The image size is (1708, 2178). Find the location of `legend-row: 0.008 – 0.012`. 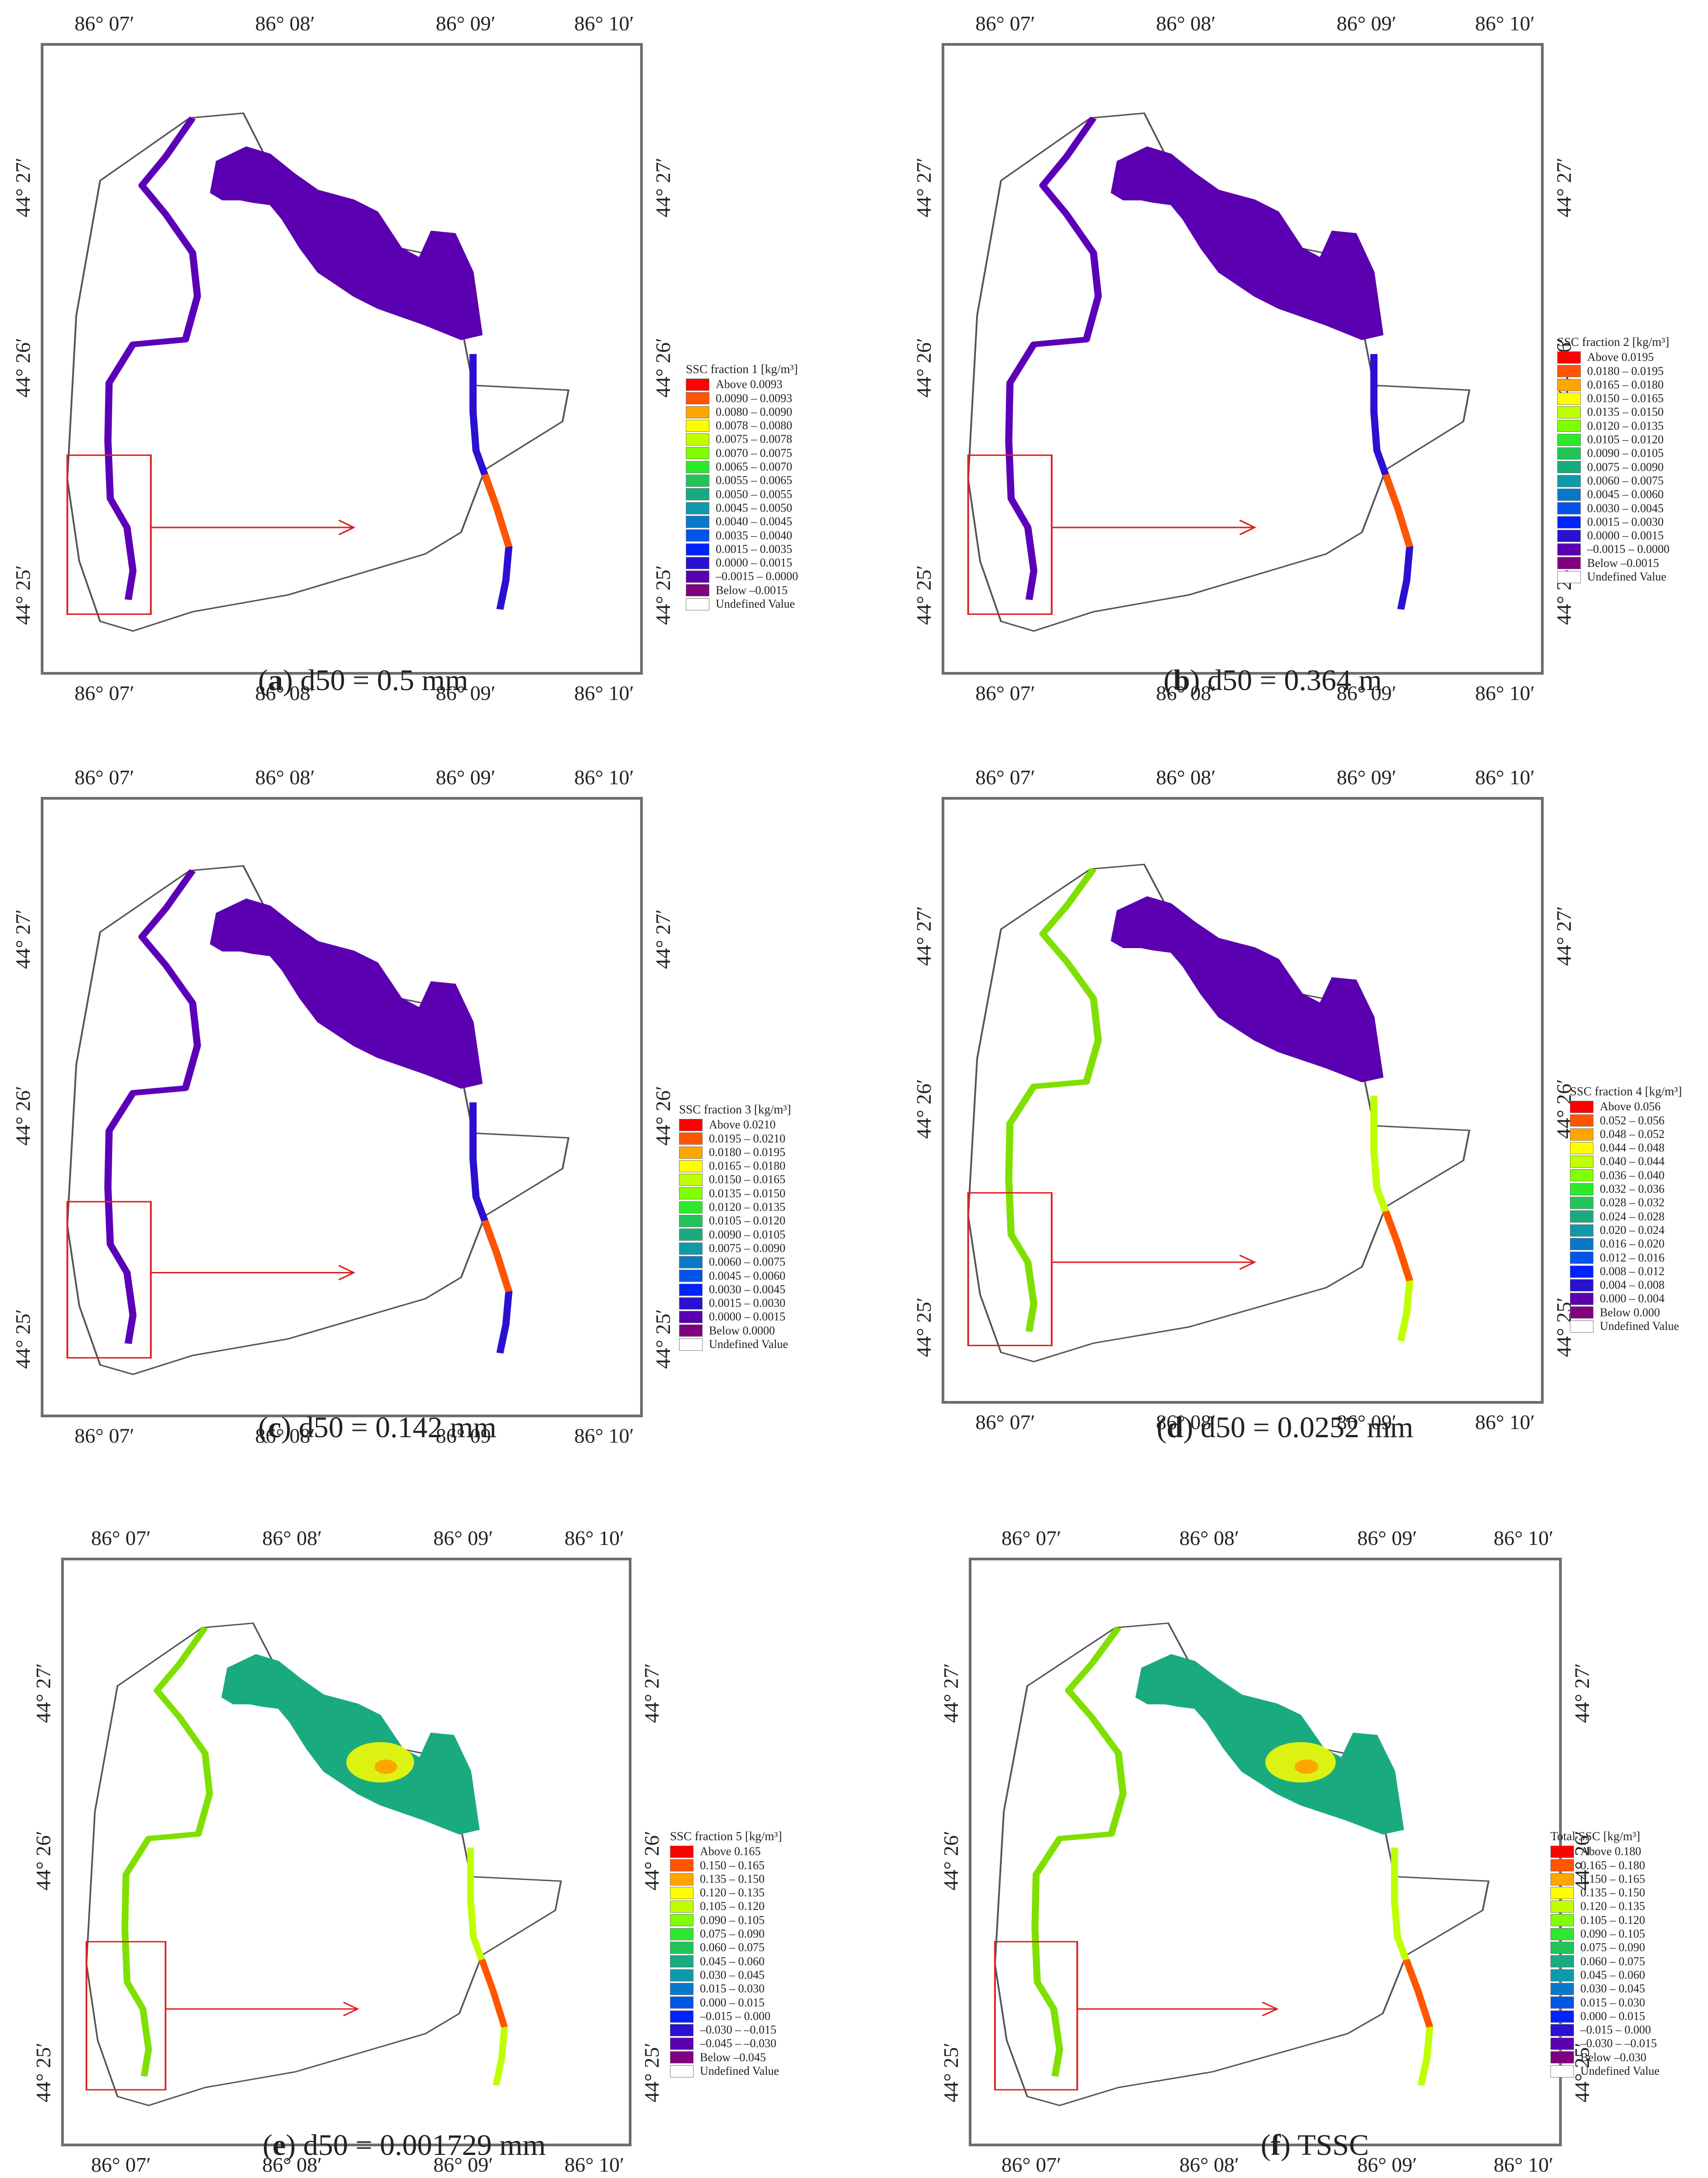

legend-row: 0.008 – 0.012 is located at coordinates (1626, 1271).